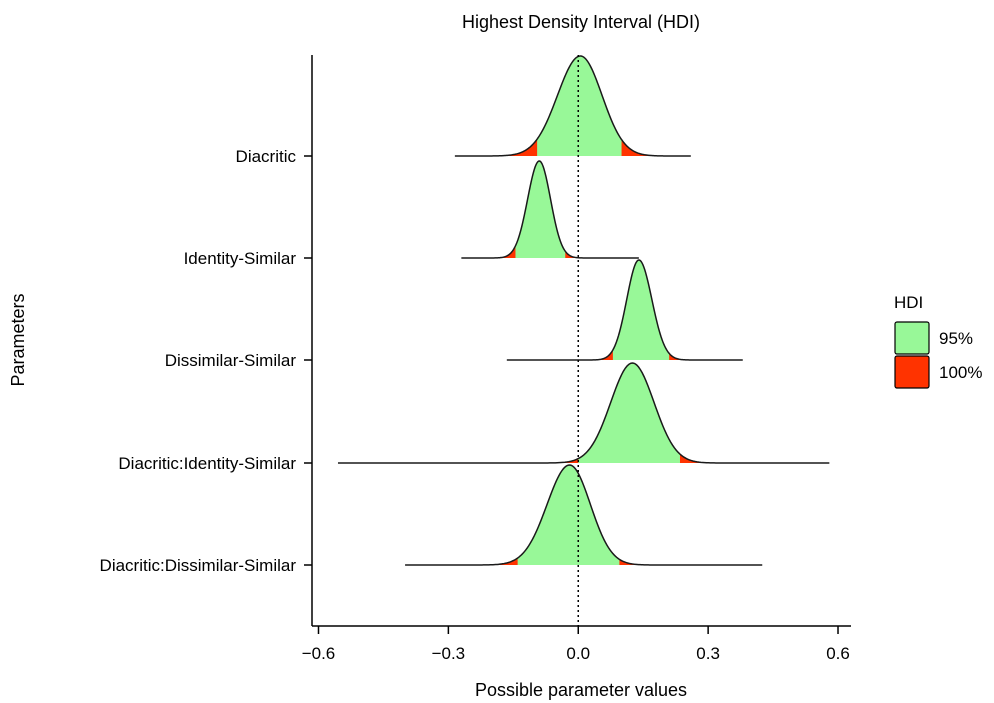  Describe the element at coordinates (956, 338) in the screenshot. I see `legend-label-95: 95%` at that location.